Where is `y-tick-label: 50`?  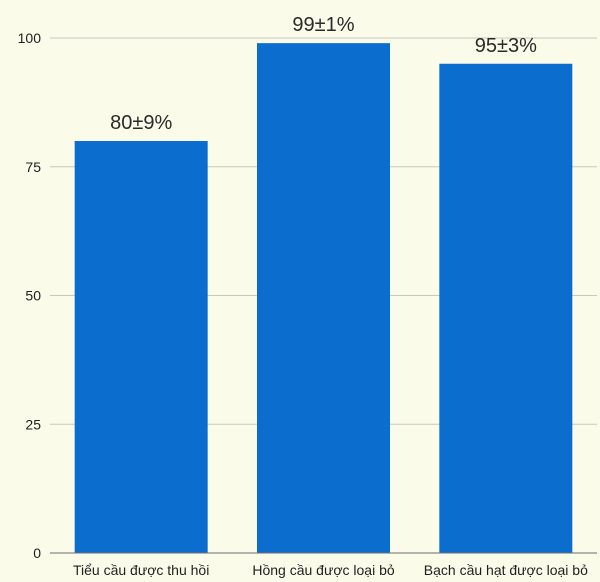 y-tick-label: 50 is located at coordinates (33, 296).